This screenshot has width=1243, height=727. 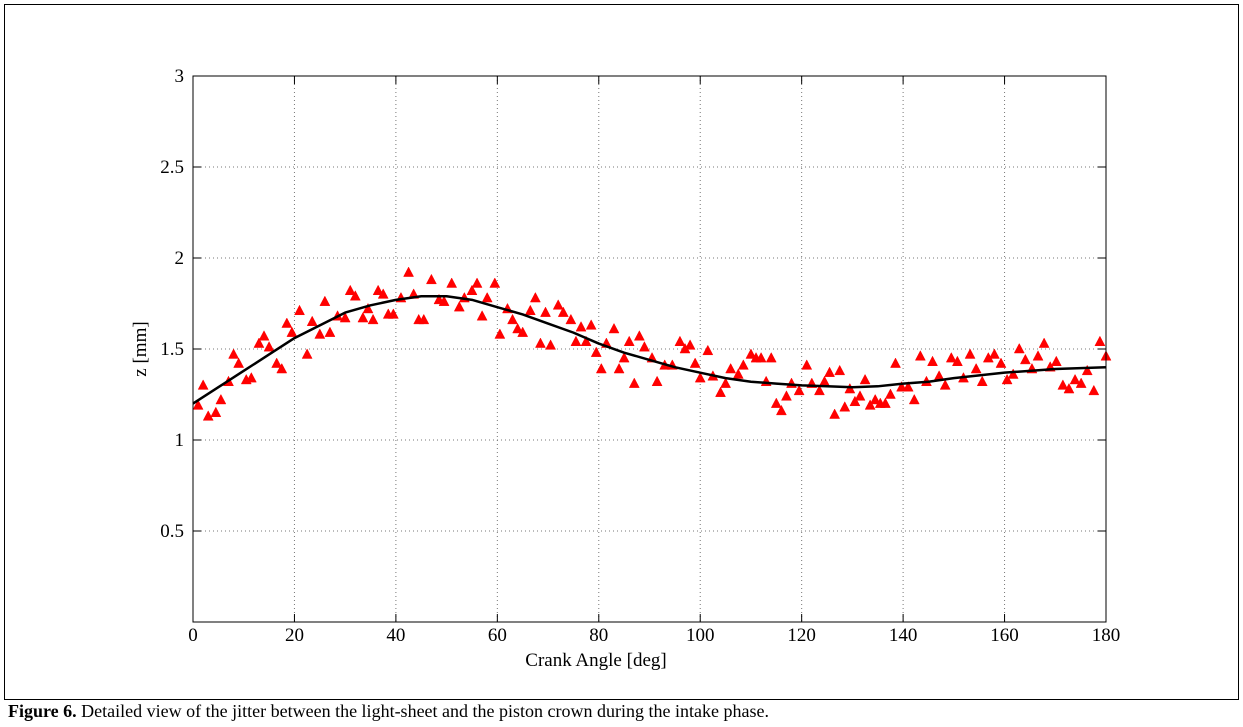 I want to click on x-tick-label: 160, so click(x=1004, y=635).